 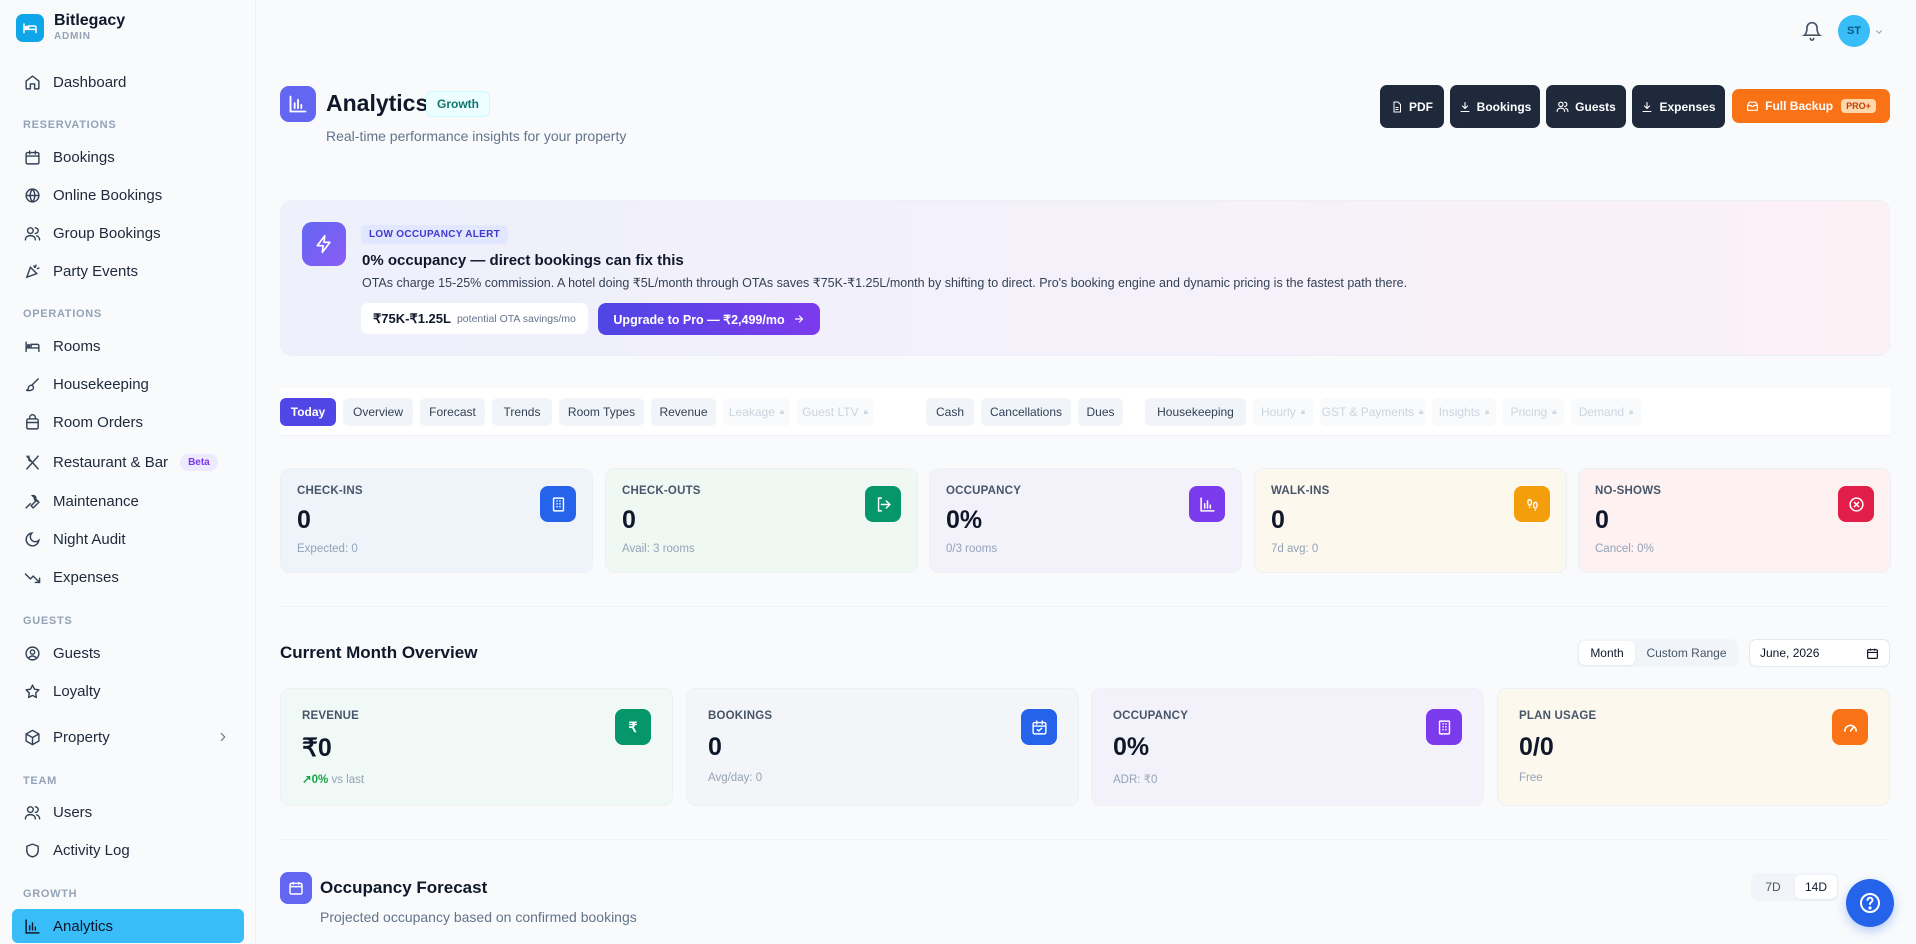 I want to click on trend-up-icon: ↗, so click(x=307, y=780).